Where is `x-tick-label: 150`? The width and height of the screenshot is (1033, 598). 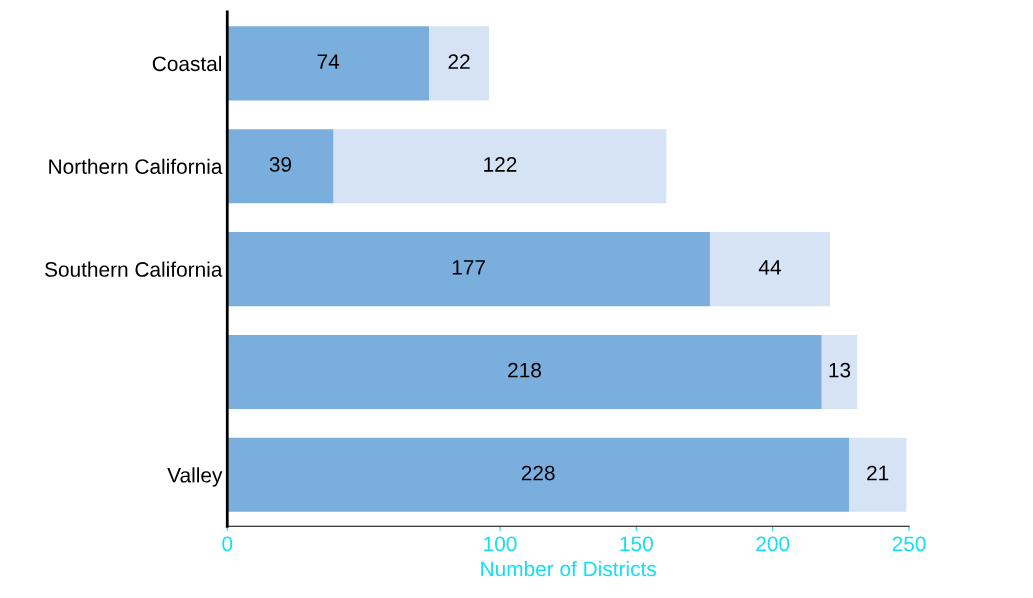 x-tick-label: 150 is located at coordinates (636, 544).